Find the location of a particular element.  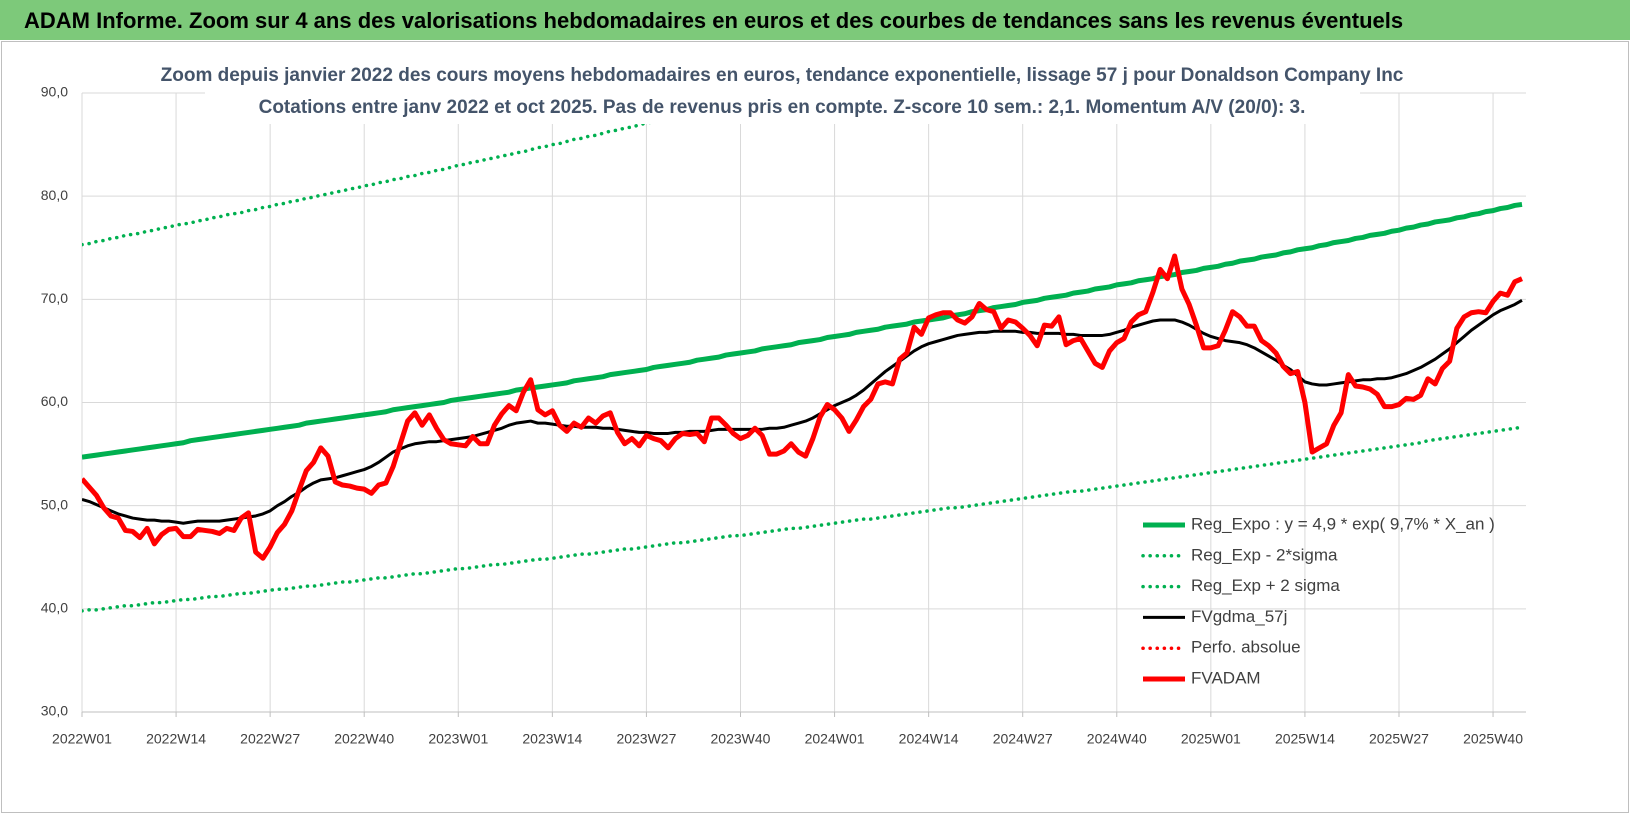

legend-label: Reg_Exp + 2 sigma is located at coordinates (1265, 585).